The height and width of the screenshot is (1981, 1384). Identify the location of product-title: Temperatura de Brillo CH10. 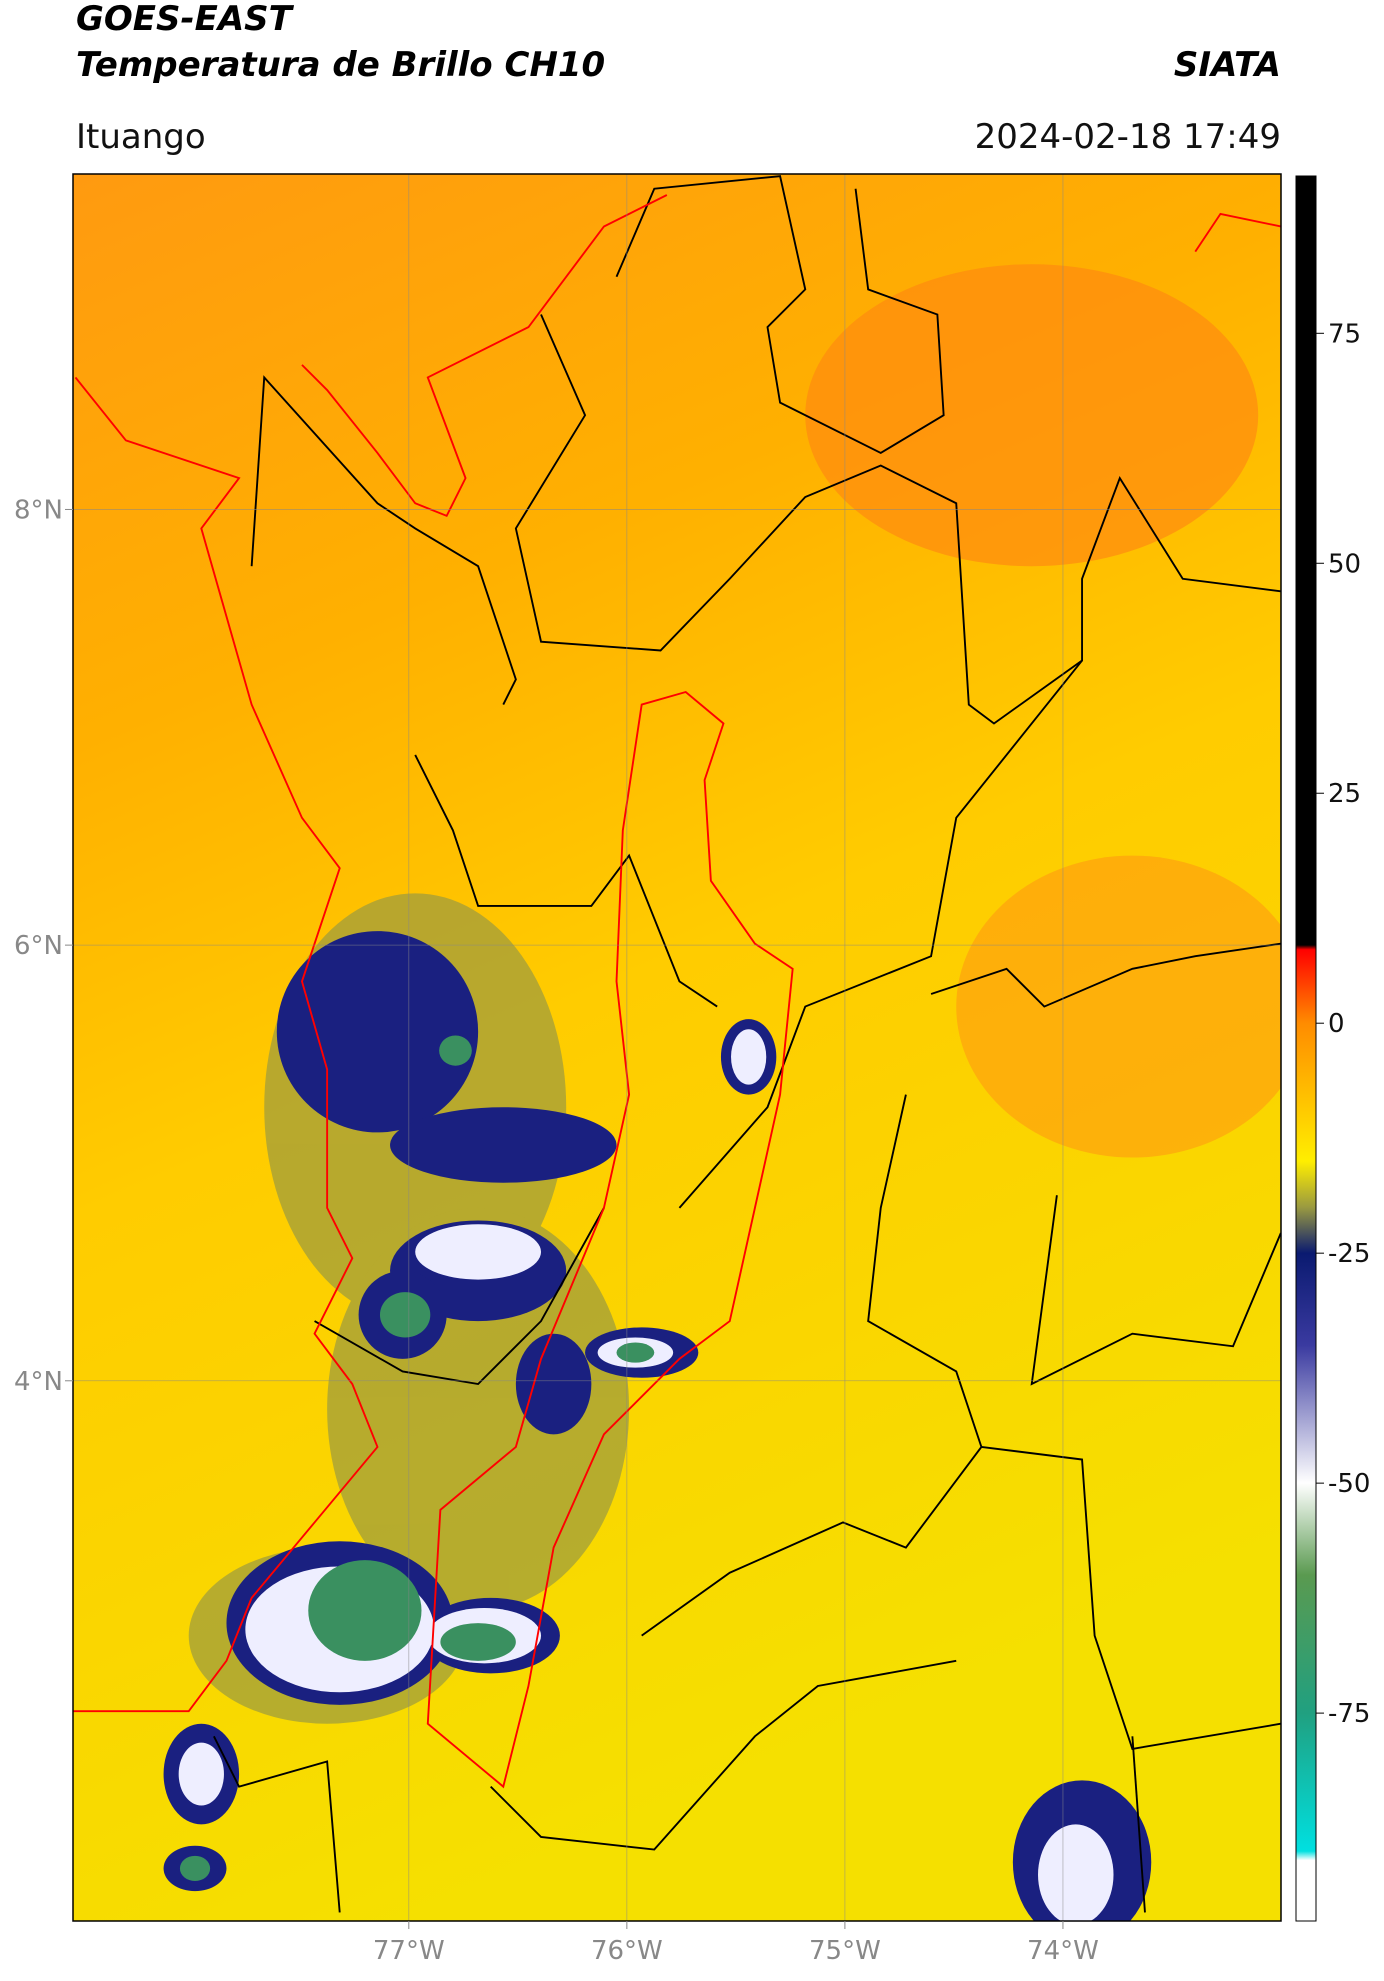
(340, 65).